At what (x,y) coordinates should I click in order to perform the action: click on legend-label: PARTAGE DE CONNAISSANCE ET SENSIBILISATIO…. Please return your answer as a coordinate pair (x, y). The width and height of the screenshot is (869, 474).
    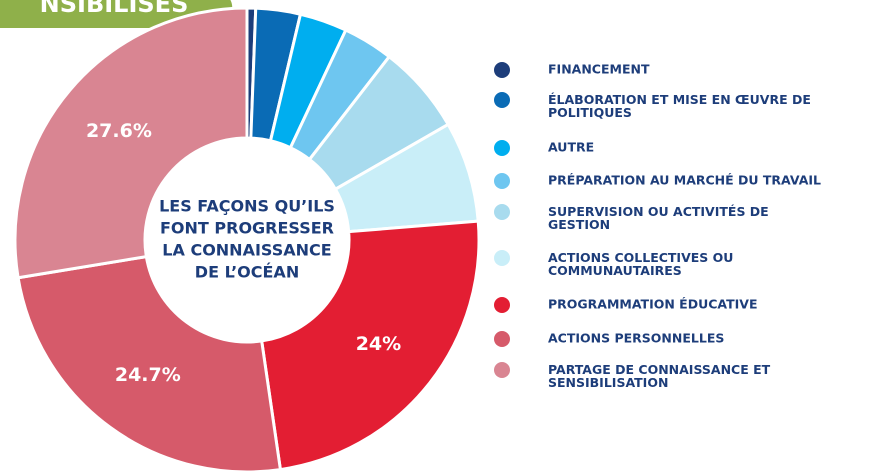
    Looking at the image, I should click on (659, 376).